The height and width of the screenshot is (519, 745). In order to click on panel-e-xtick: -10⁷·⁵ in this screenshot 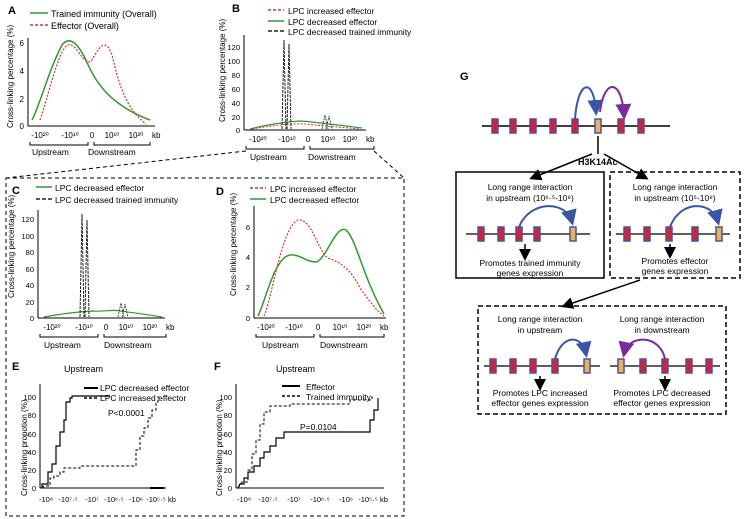, I will do `click(67, 499)`.